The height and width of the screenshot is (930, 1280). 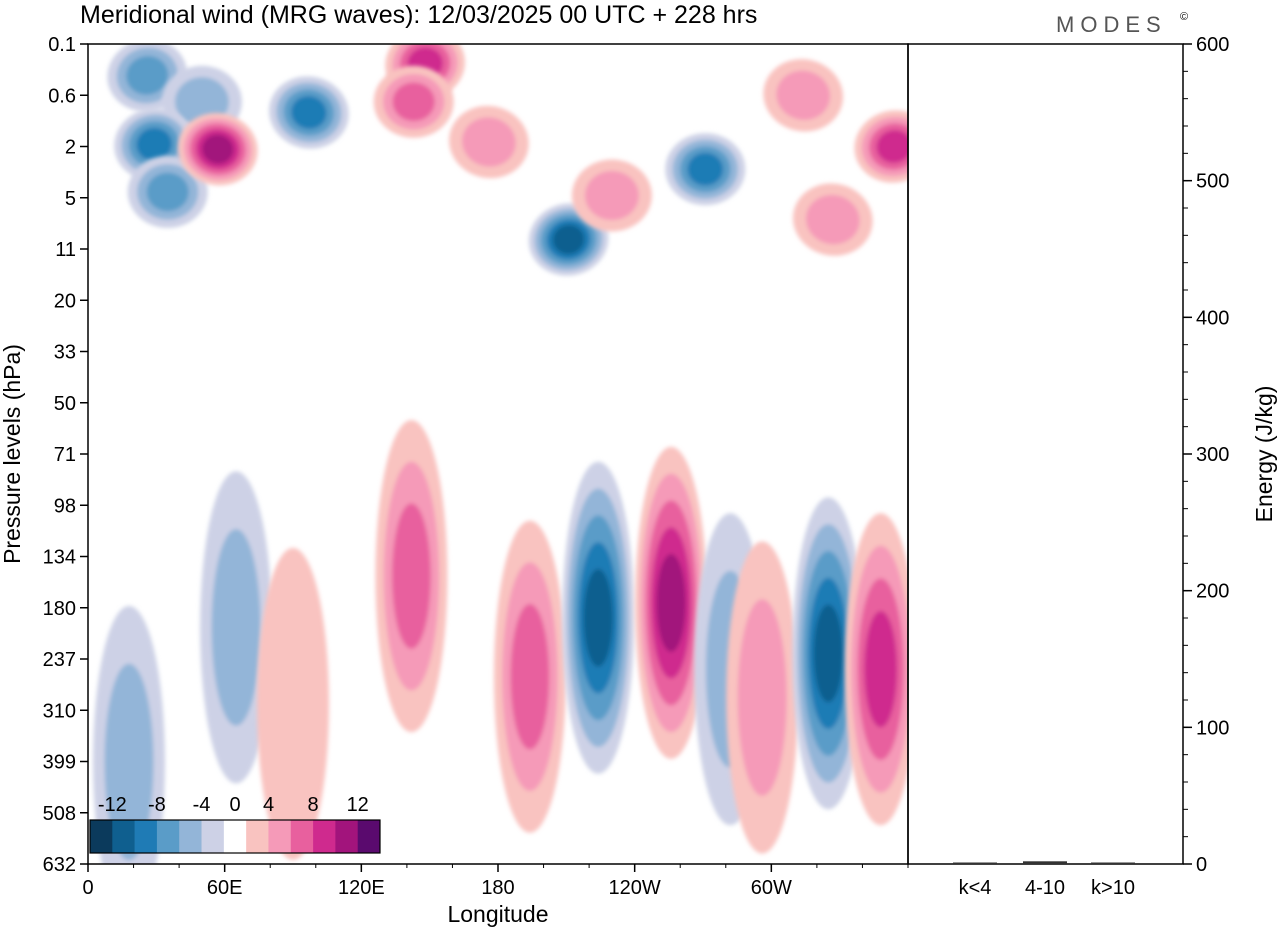 I want to click on energy-y-axis: 0 100 200 300 400 500 600, so click(x=1206, y=455).